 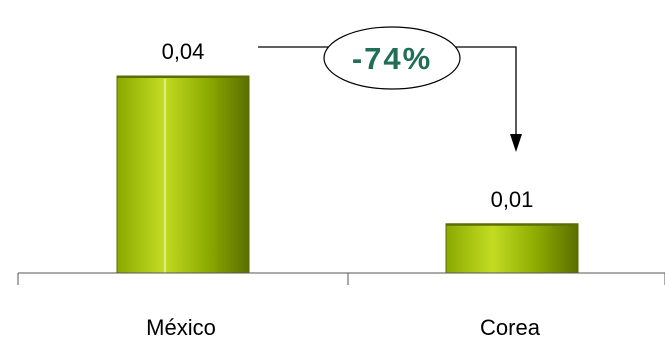 I want to click on annotation-ellipse, so click(x=392, y=58).